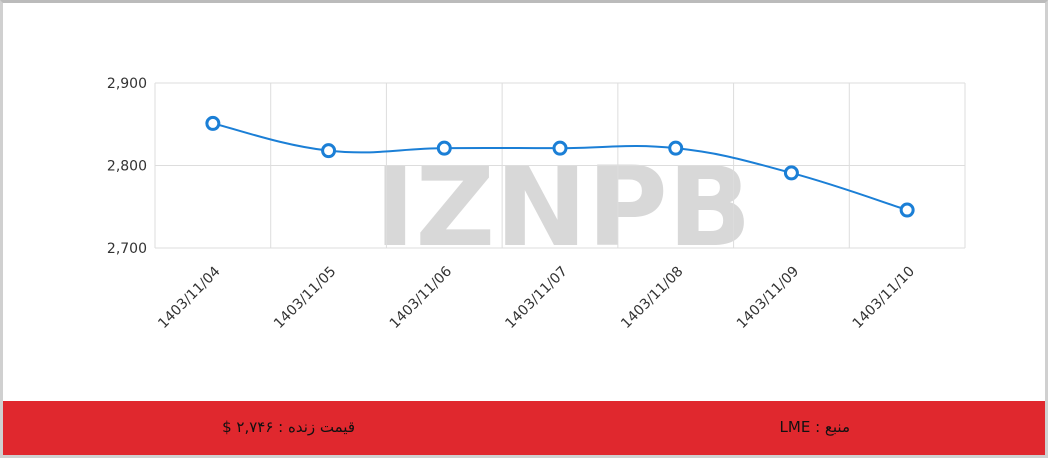  Describe the element at coordinates (652, 298) in the screenshot. I see `x-tick-label: 1403/11/08` at that location.